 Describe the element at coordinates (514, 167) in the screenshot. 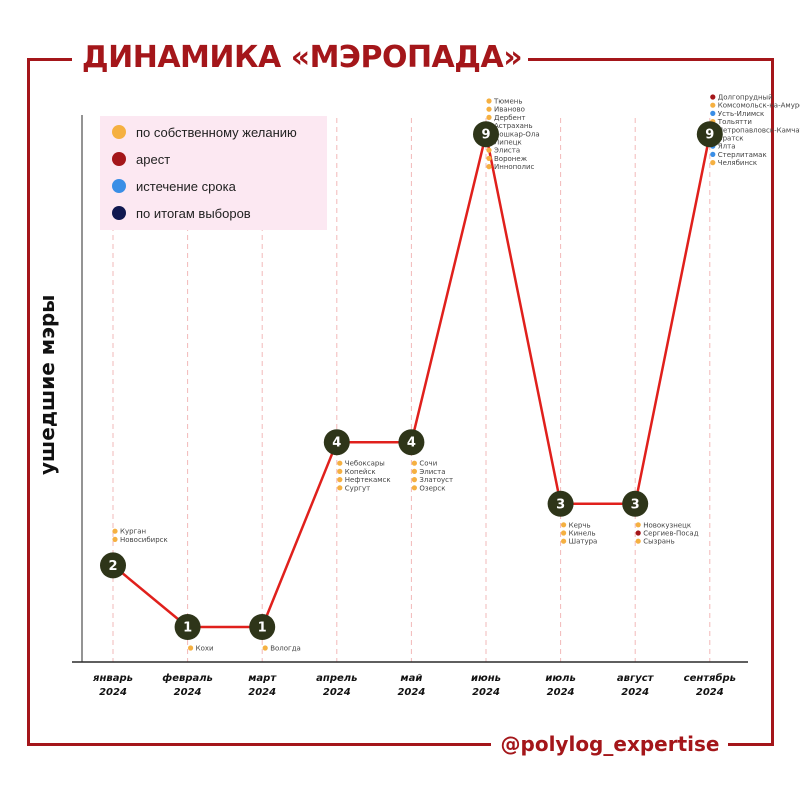

I see `city-label: Иннополис` at that location.